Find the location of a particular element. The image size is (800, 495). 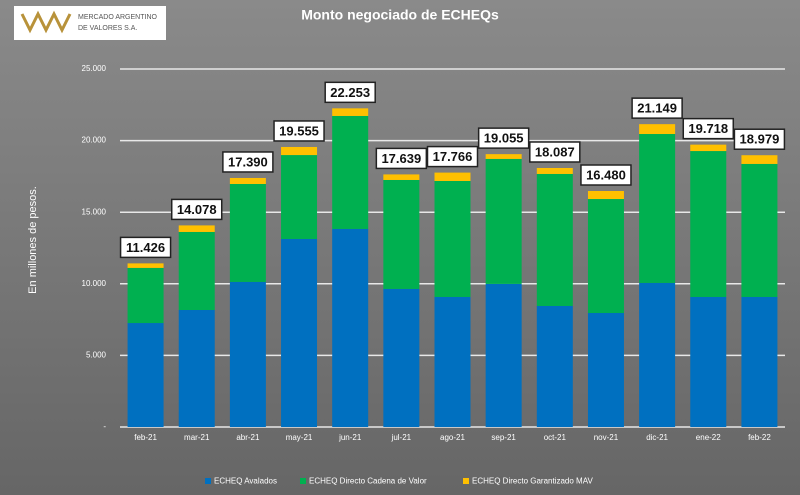

chart-title: Monto negociado de ECHEQs is located at coordinates (400, 15).